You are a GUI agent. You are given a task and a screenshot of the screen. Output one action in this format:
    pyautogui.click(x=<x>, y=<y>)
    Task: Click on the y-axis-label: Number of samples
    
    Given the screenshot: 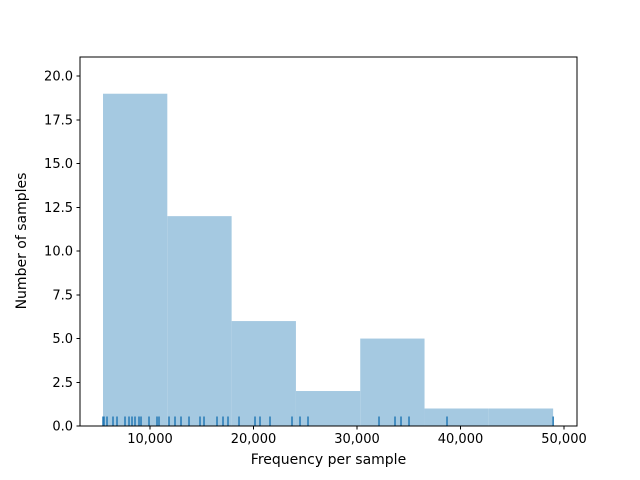 What is the action you would take?
    pyautogui.click(x=22, y=241)
    